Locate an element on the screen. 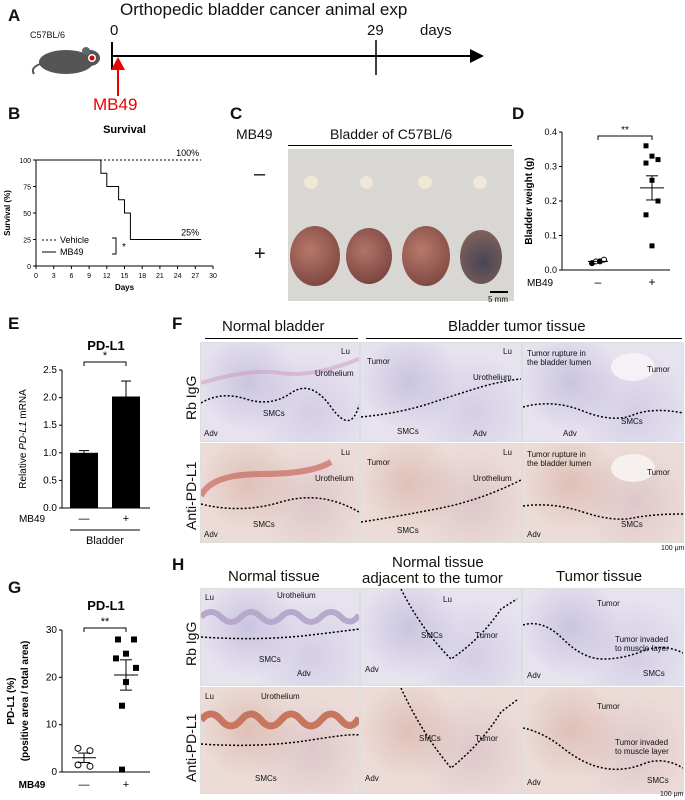  f-adv-2: Adv is located at coordinates (480, 433).